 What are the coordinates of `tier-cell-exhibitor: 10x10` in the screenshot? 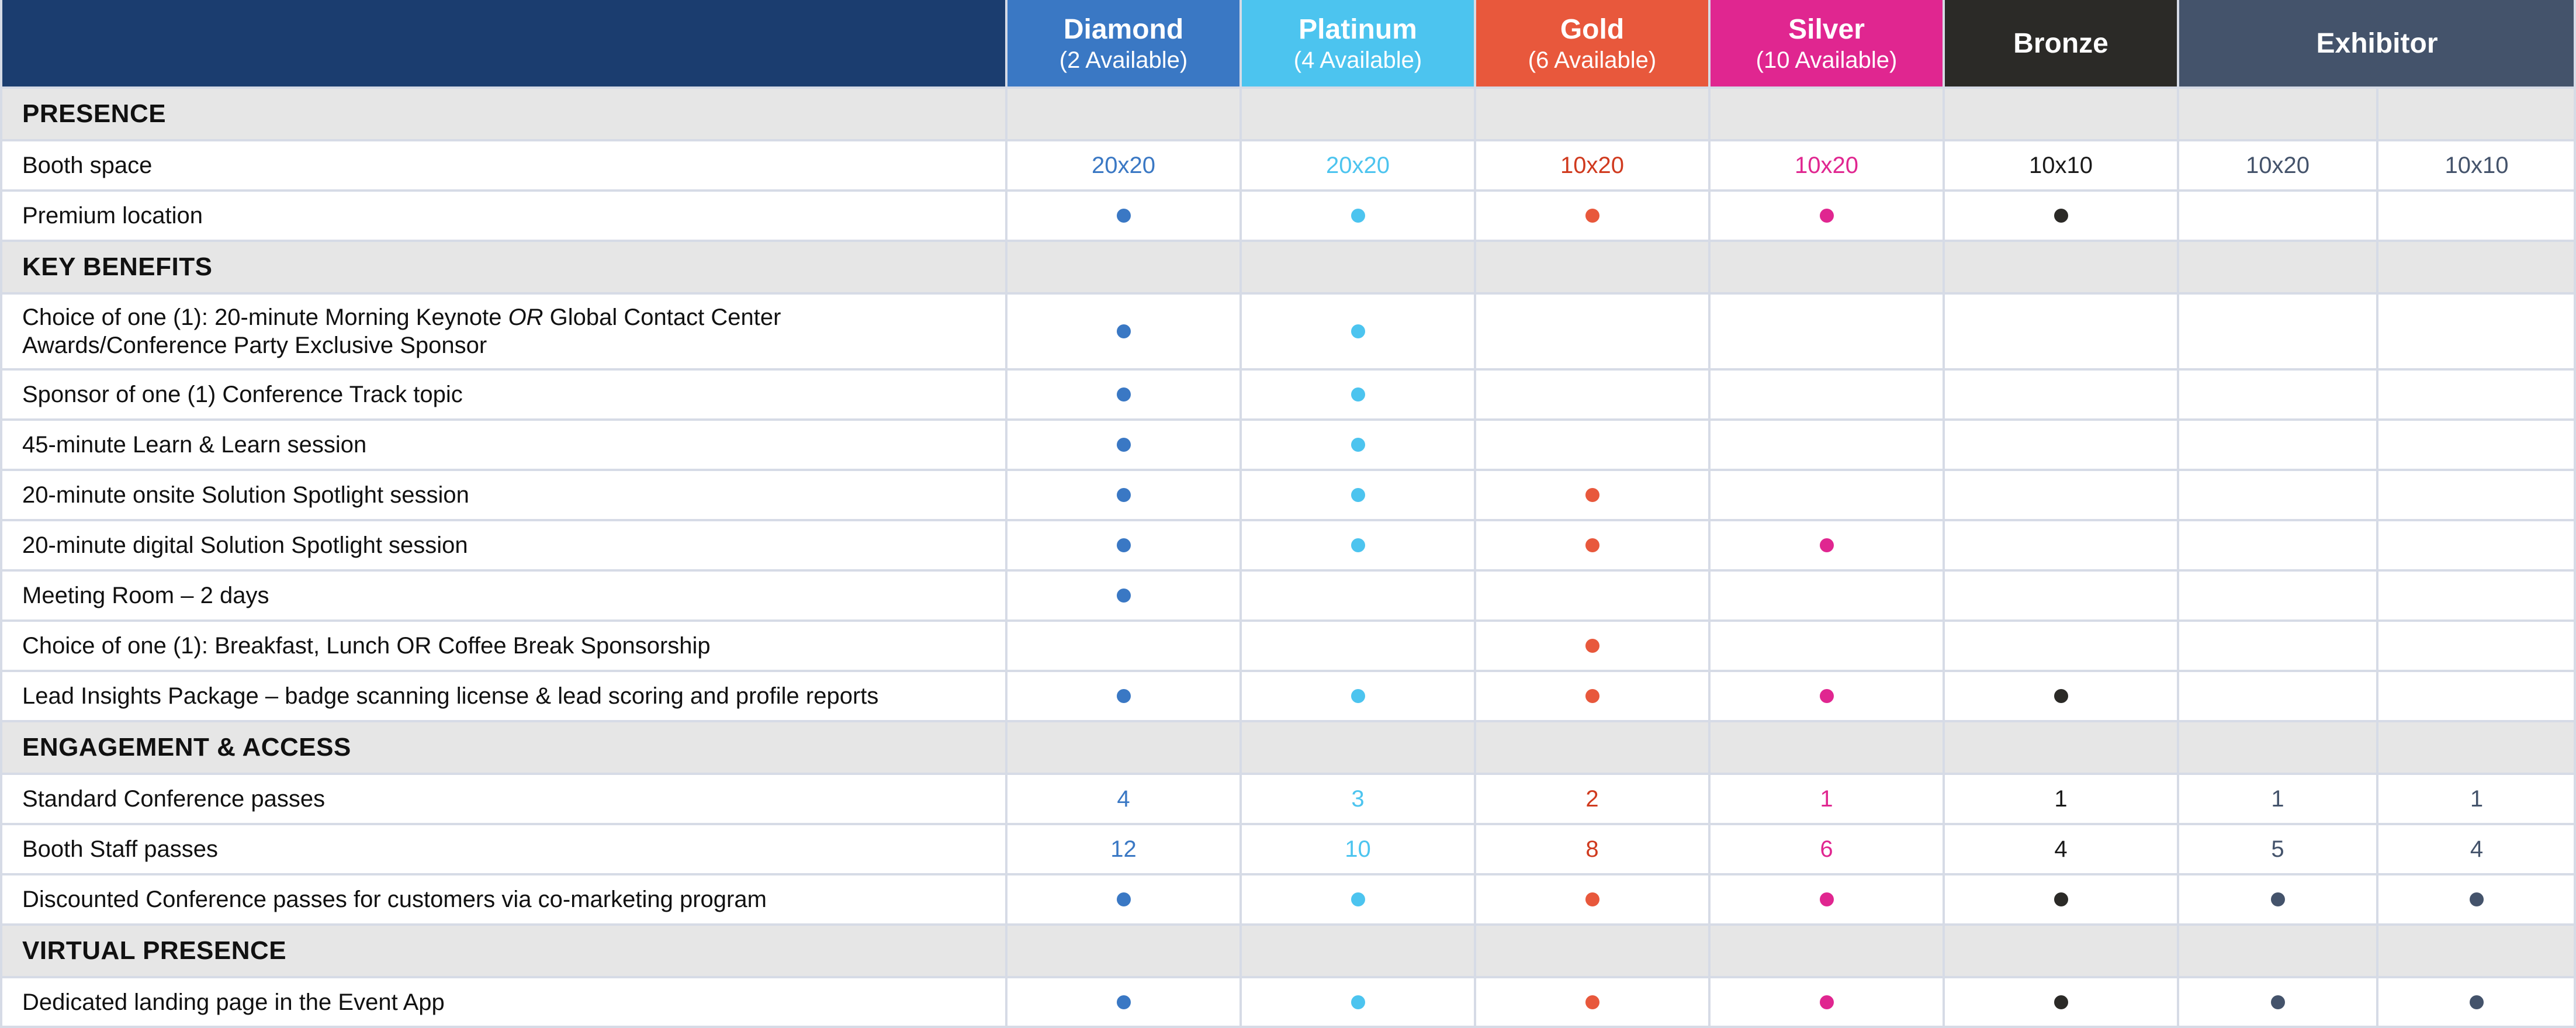 It's located at (2476, 165).